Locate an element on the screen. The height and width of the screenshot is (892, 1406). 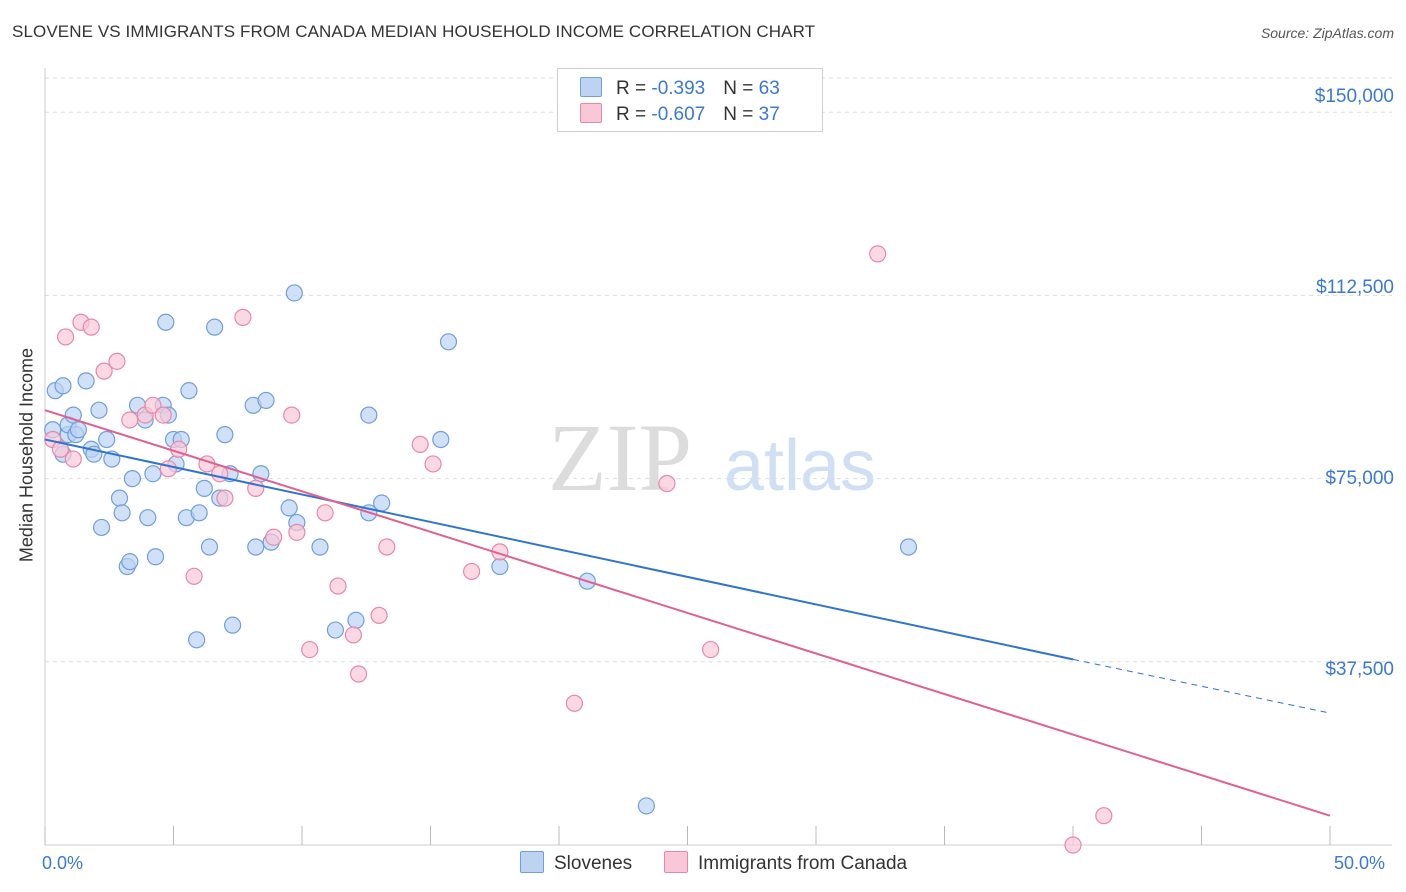
correlation-legend: R = -0.393 N = 63 R = -0.607 N = 37 is located at coordinates (690, 100).